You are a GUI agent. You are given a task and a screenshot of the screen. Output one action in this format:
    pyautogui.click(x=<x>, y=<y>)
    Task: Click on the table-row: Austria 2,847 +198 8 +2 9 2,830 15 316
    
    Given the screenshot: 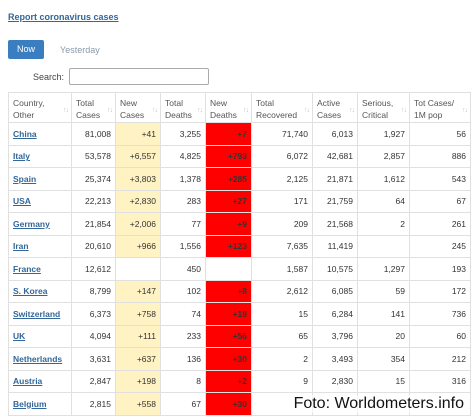 What is the action you would take?
    pyautogui.click(x=239, y=381)
    